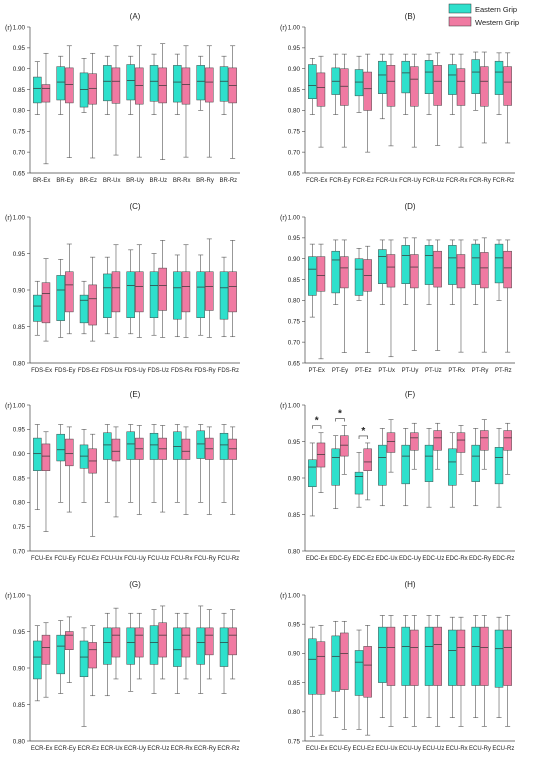  Describe the element at coordinates (158, 559) in the screenshot. I see `x-tick-label: FCU-Uz` at that location.